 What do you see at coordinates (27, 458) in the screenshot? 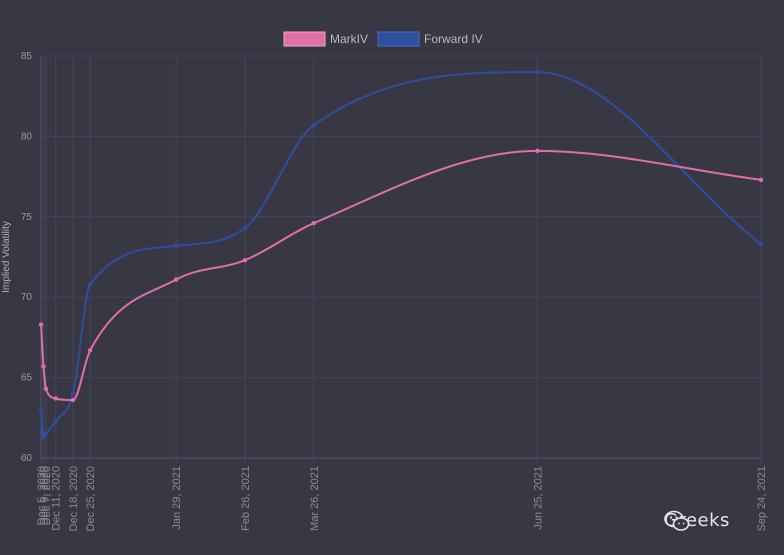
I see `y-tick-label: 60` at bounding box center [27, 458].